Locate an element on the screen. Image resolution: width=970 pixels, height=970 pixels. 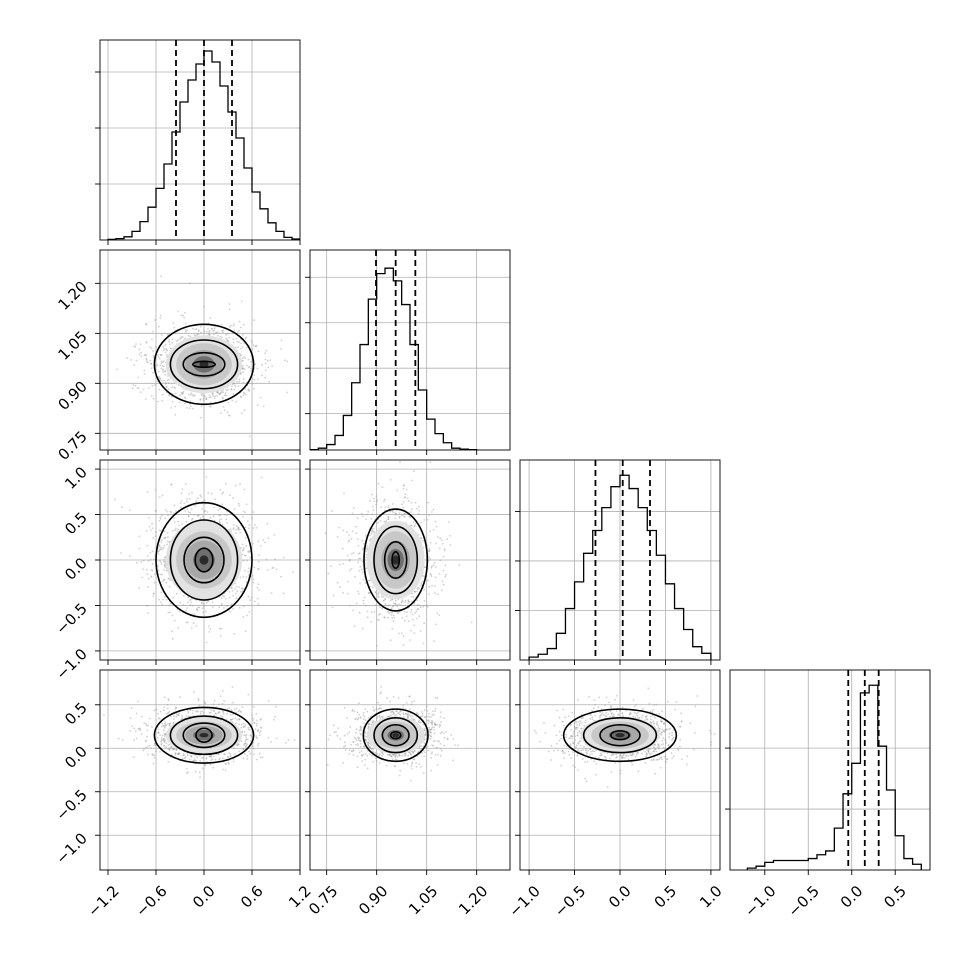
density-fill is located at coordinates (204, 735).